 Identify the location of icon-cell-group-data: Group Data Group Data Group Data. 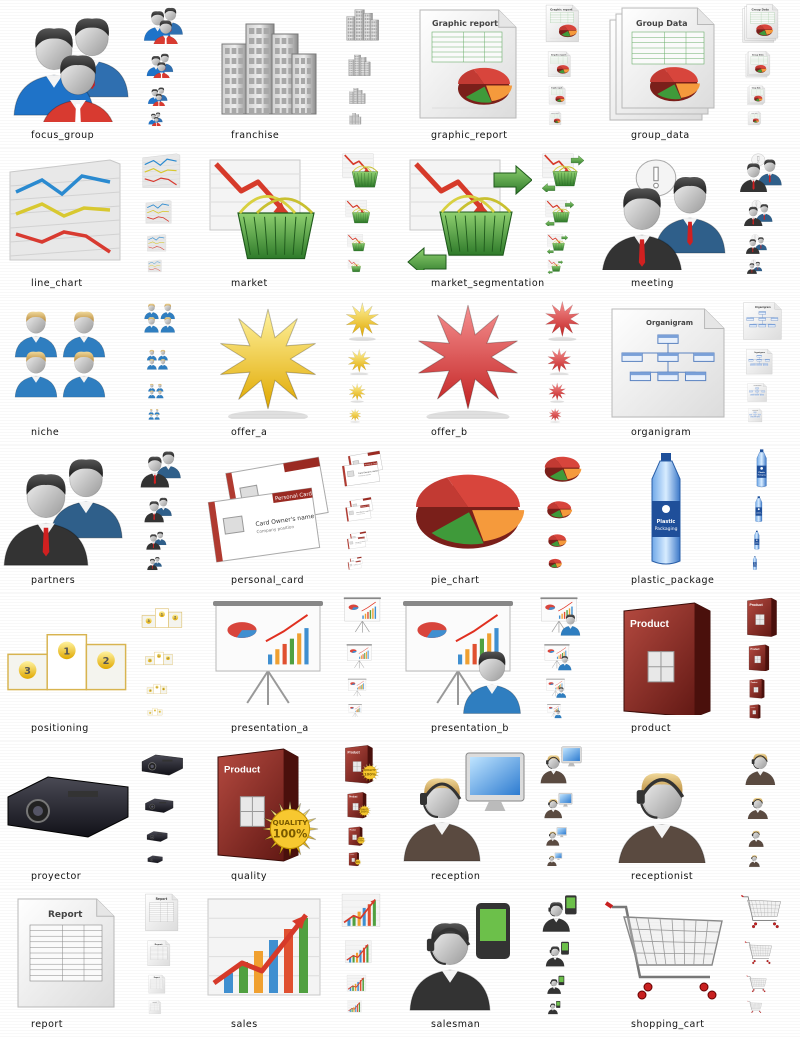
(700, 74).